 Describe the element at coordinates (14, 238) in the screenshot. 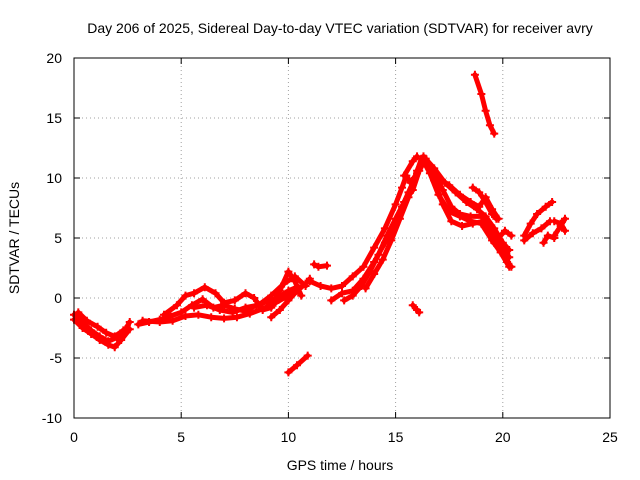

I see `y-axis-label: SDTVAR / TECUs` at that location.